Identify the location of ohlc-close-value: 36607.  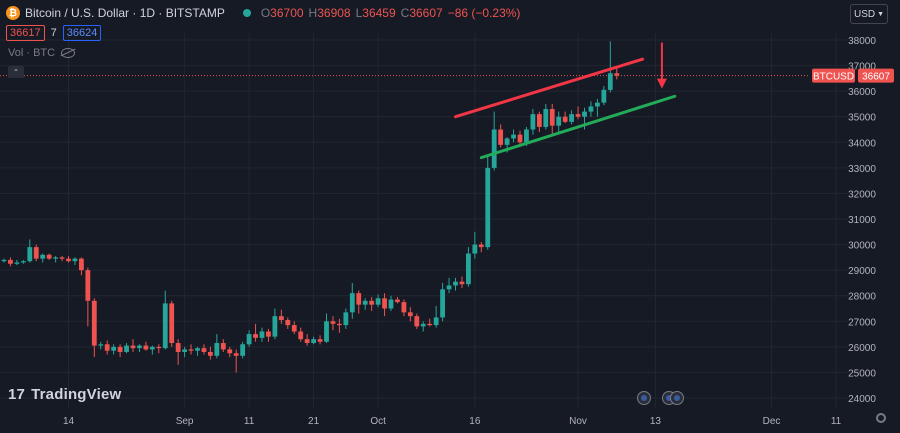
(426, 13).